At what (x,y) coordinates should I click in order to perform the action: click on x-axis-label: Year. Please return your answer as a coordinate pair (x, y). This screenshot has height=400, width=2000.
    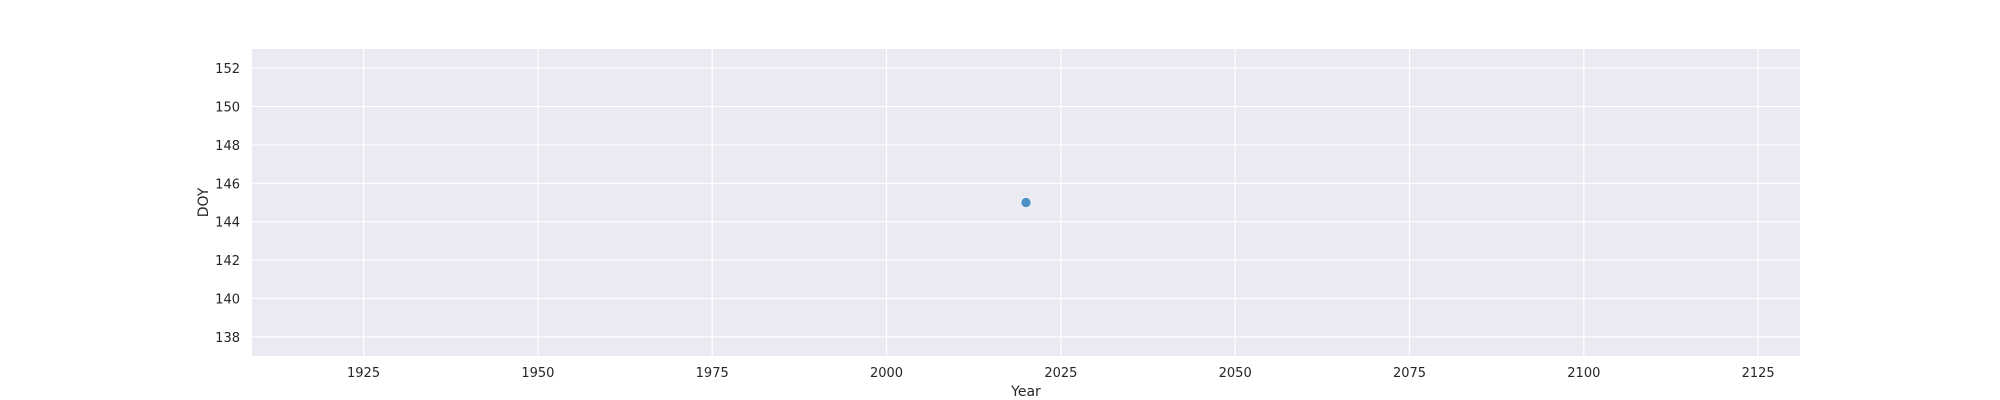
    Looking at the image, I should click on (1025, 392).